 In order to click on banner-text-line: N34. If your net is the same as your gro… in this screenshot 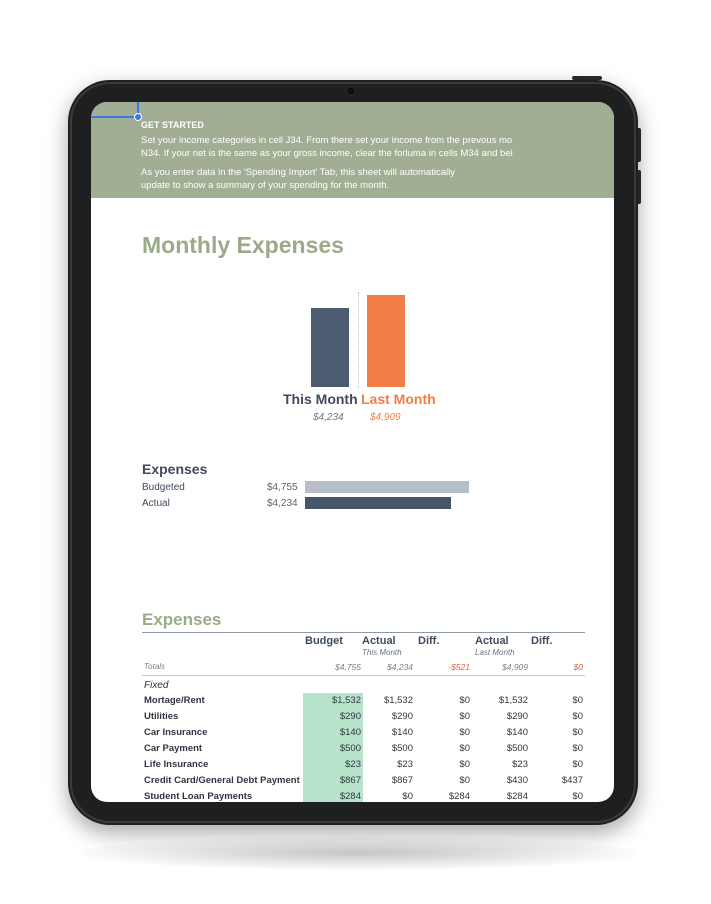, I will do `click(327, 153)`.